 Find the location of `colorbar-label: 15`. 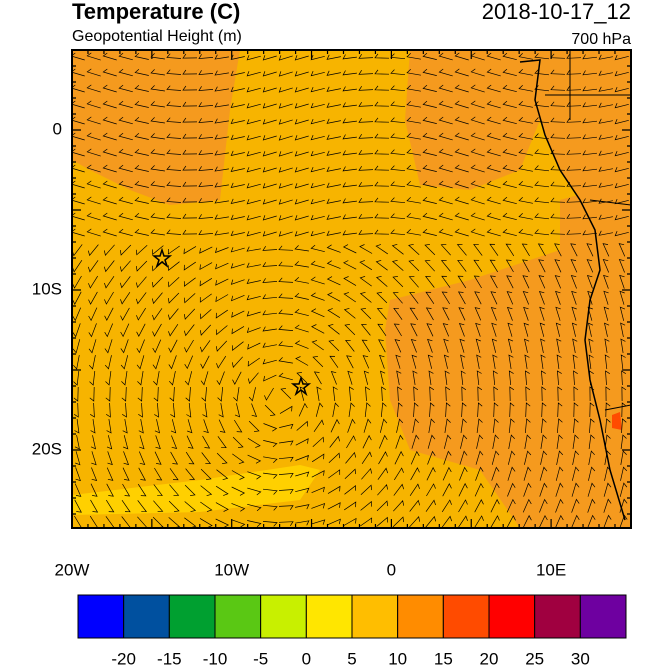

colorbar-label: 15 is located at coordinates (443, 658).